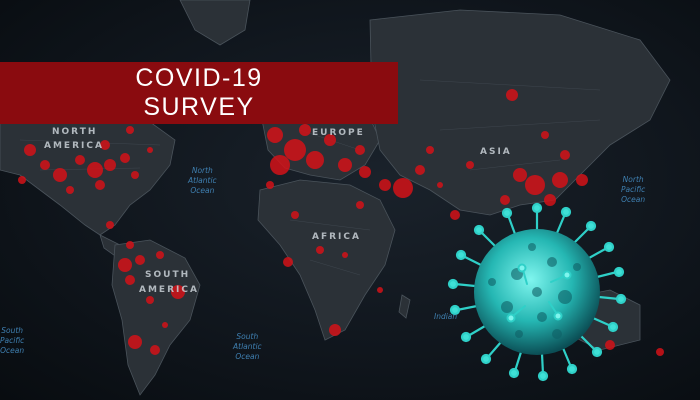  Describe the element at coordinates (247, 346) in the screenshot. I see `ocean-label-south-atlantic: South Atlantic Ocean` at that location.